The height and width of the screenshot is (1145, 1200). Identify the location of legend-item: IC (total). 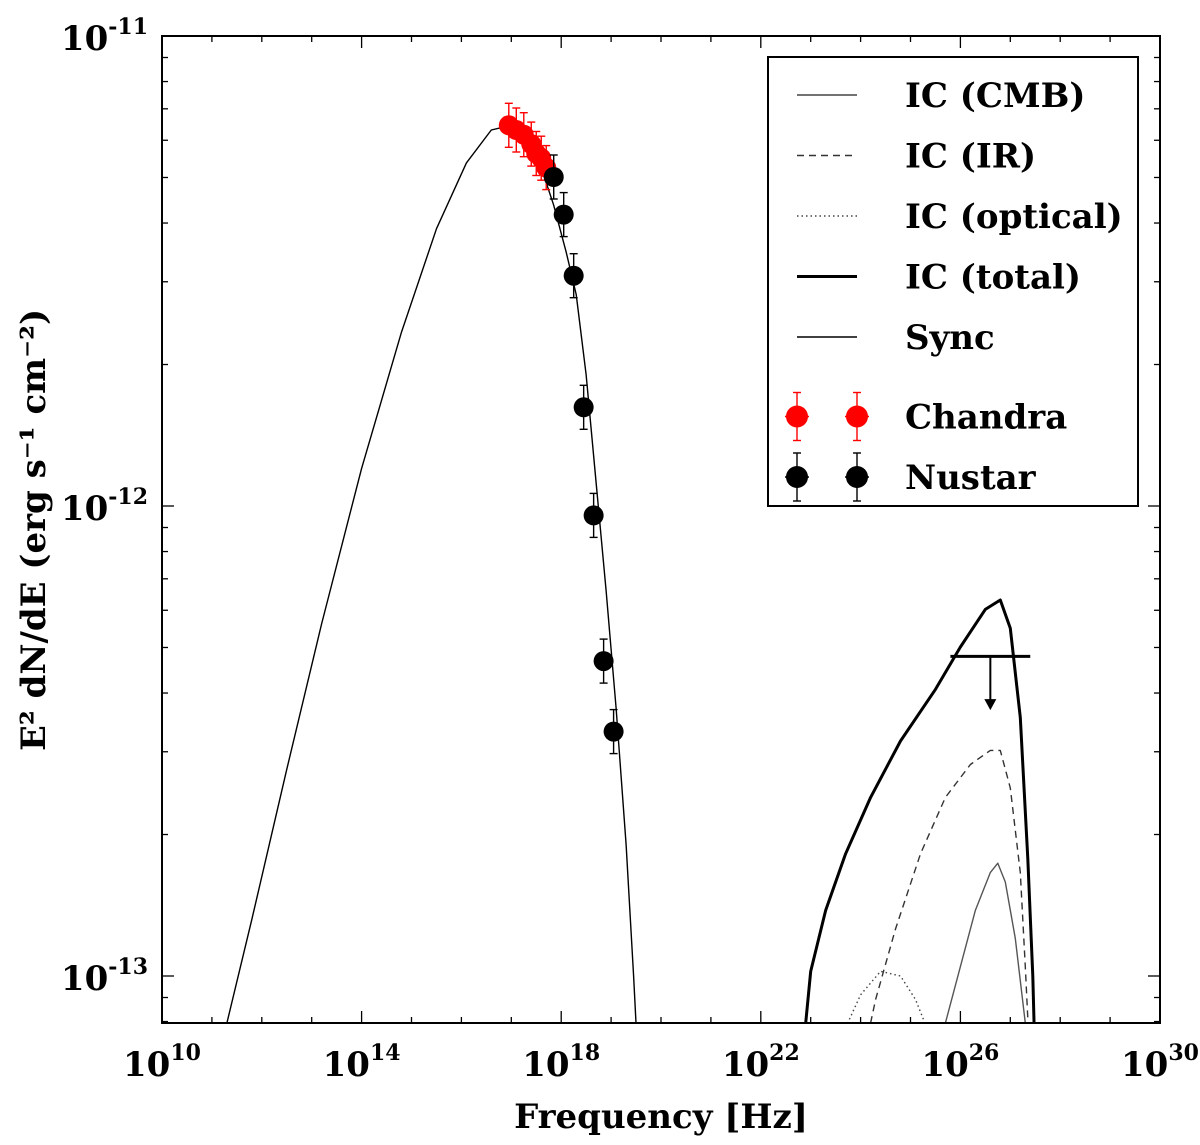
(939, 278).